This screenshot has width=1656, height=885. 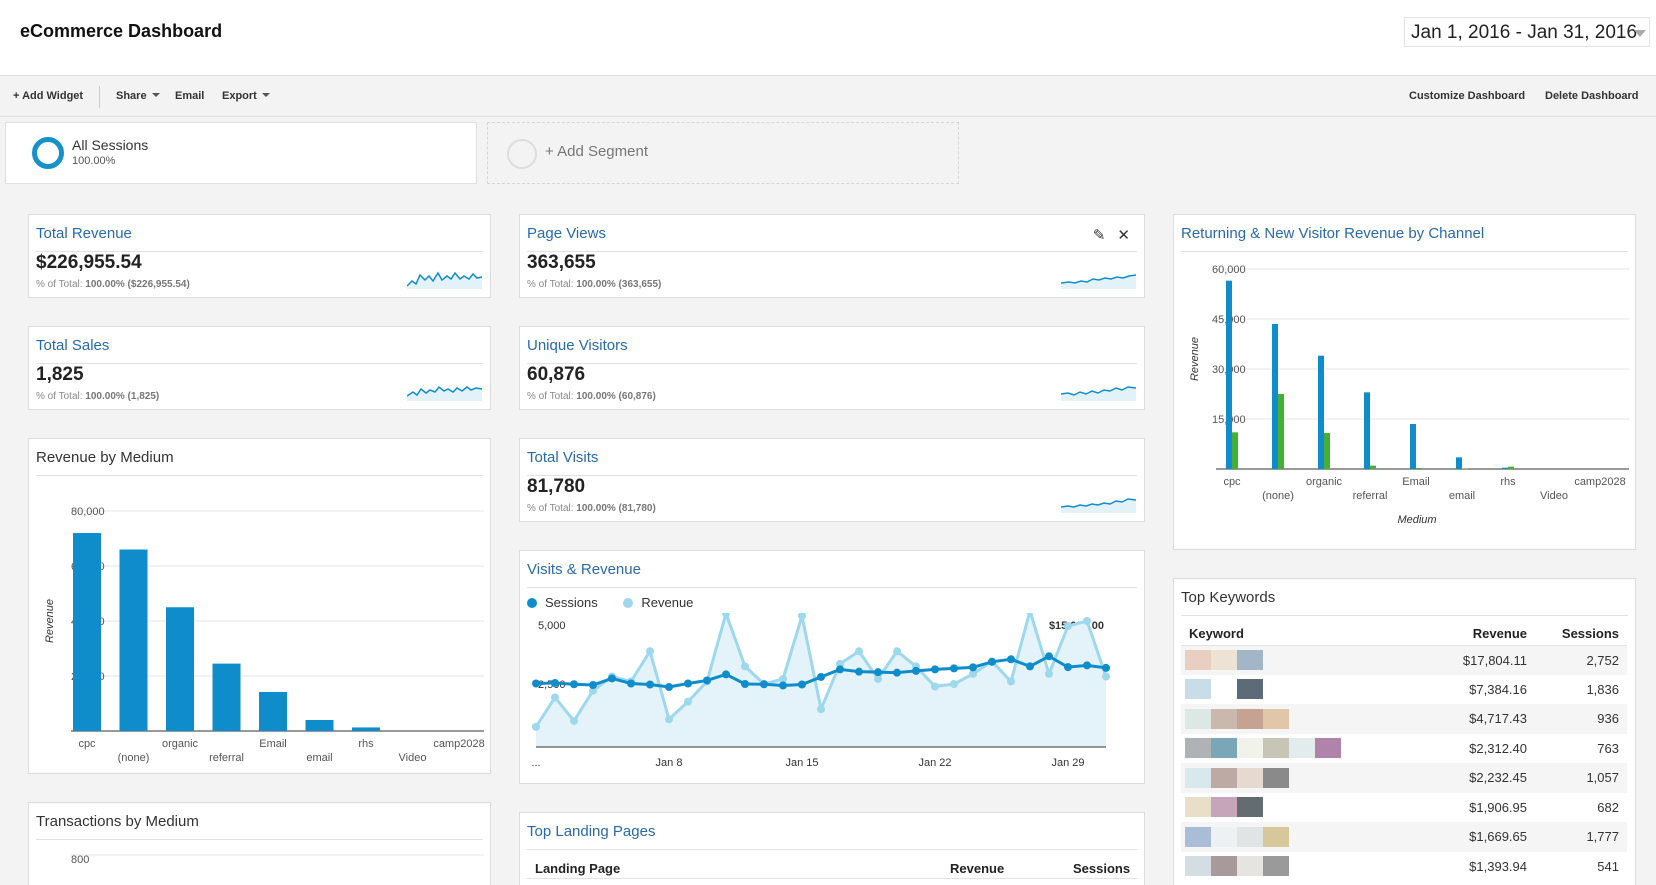 I want to click on y-tick-label-left: 5,000, so click(x=552, y=626).